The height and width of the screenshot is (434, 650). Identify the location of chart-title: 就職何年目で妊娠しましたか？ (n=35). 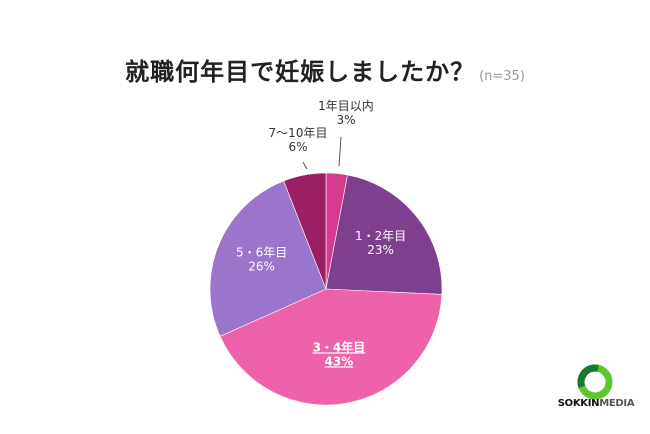
(325, 69).